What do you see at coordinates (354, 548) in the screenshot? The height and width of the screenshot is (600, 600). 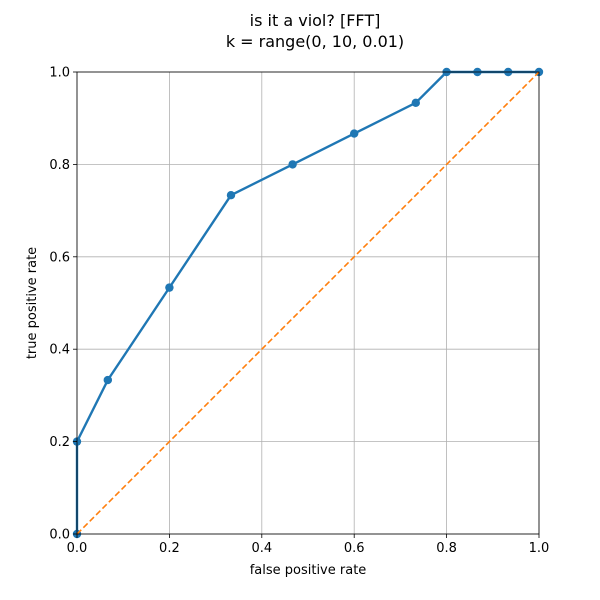 I see `x-tick-label: 0.6` at bounding box center [354, 548].